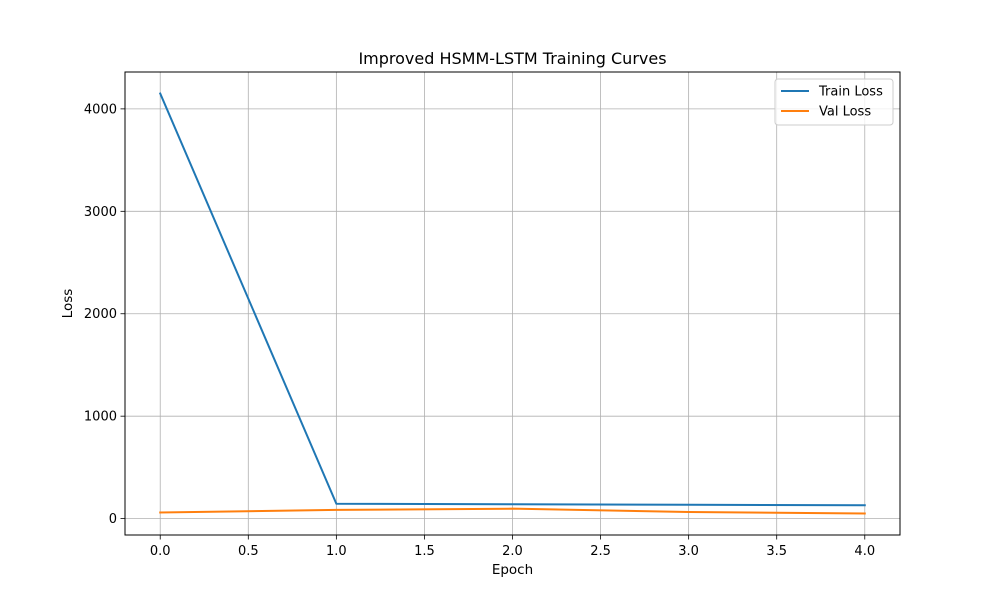 Image resolution: width=1000 pixels, height=600 pixels. Describe the element at coordinates (512, 570) in the screenshot. I see `x-axis-label: Epoch` at that location.